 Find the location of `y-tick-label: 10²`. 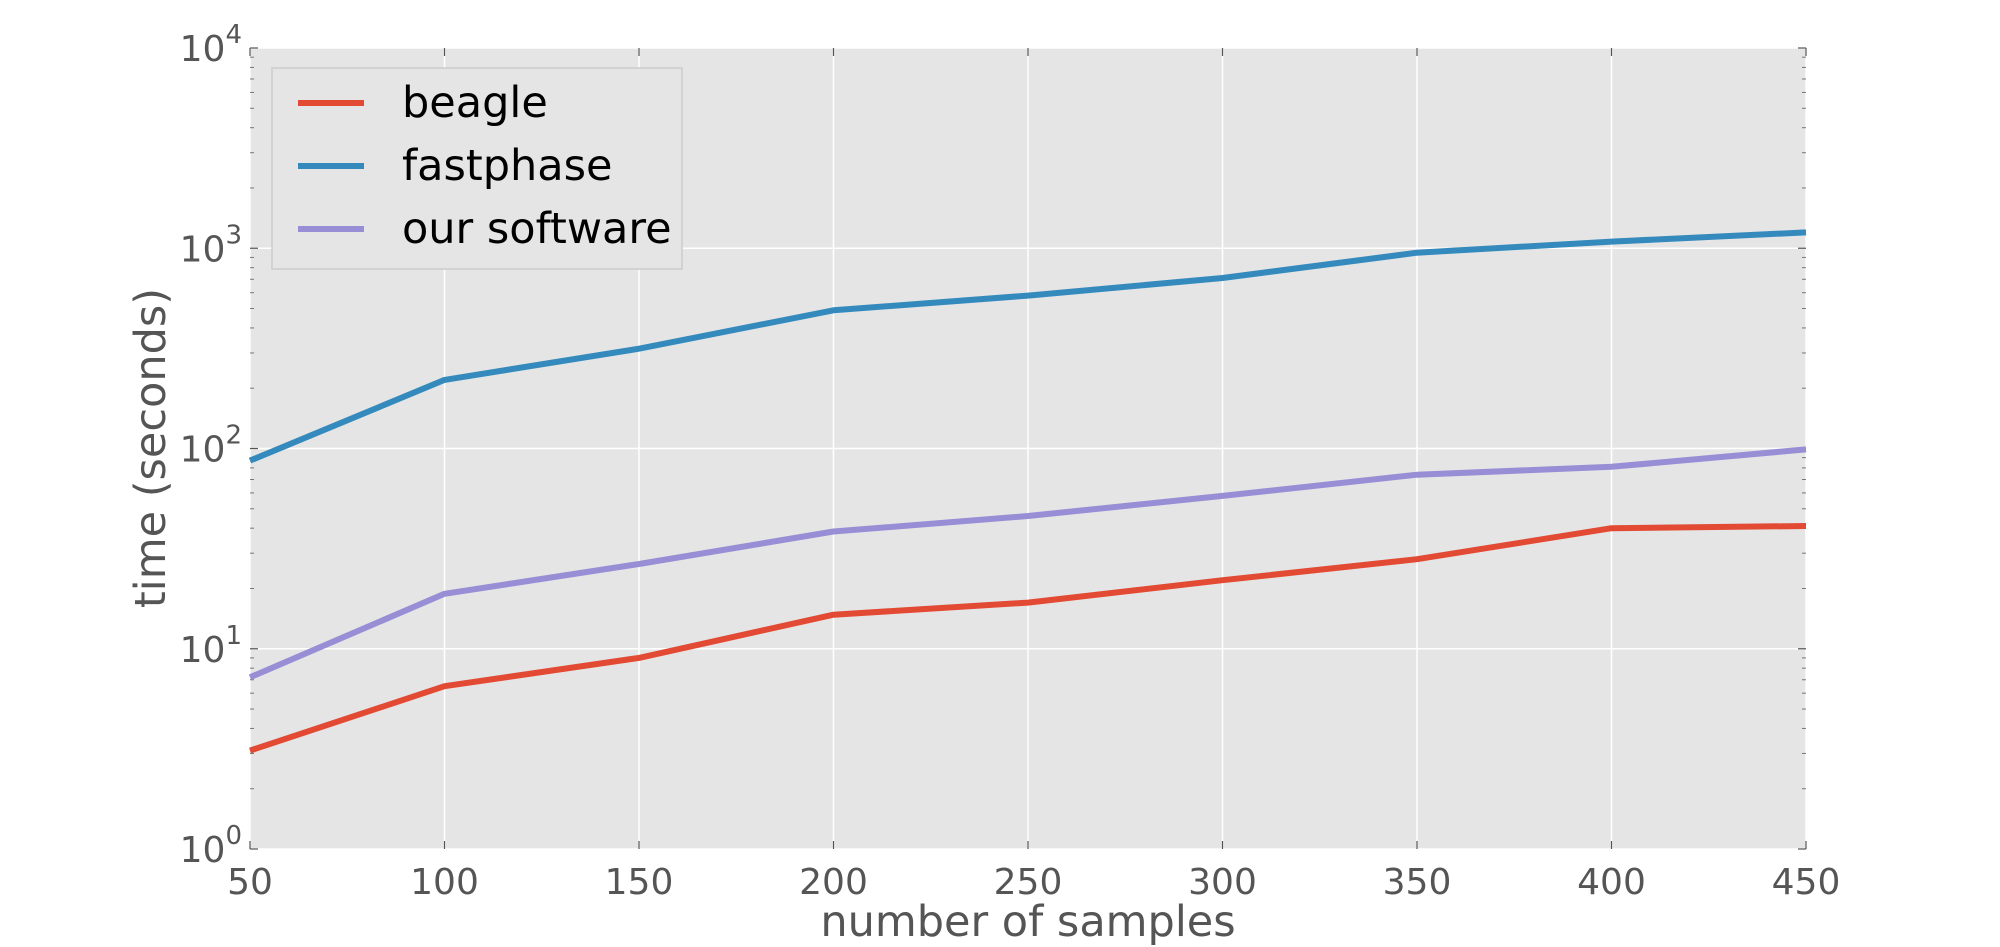

y-tick-label: 10² is located at coordinates (211, 446).